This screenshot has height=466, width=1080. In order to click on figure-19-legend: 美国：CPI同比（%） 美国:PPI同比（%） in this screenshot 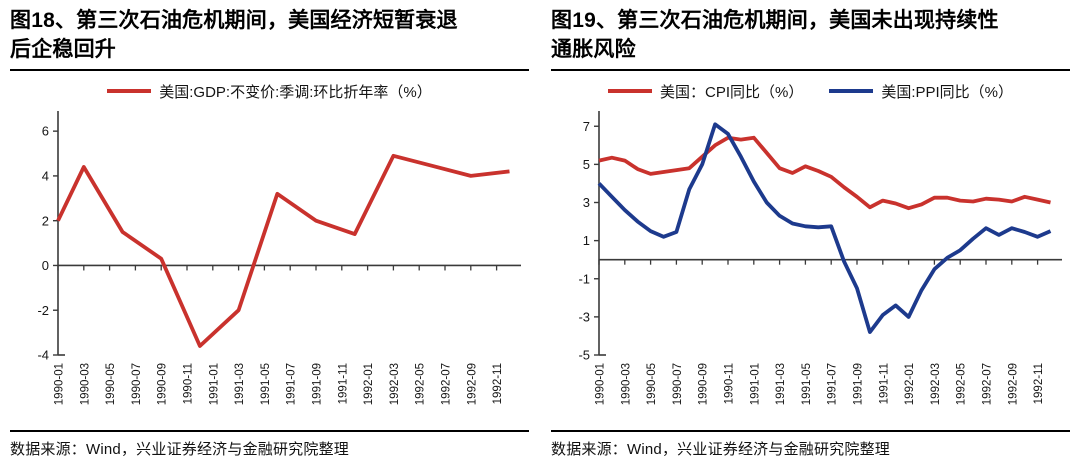, I will do `click(810, 91)`.